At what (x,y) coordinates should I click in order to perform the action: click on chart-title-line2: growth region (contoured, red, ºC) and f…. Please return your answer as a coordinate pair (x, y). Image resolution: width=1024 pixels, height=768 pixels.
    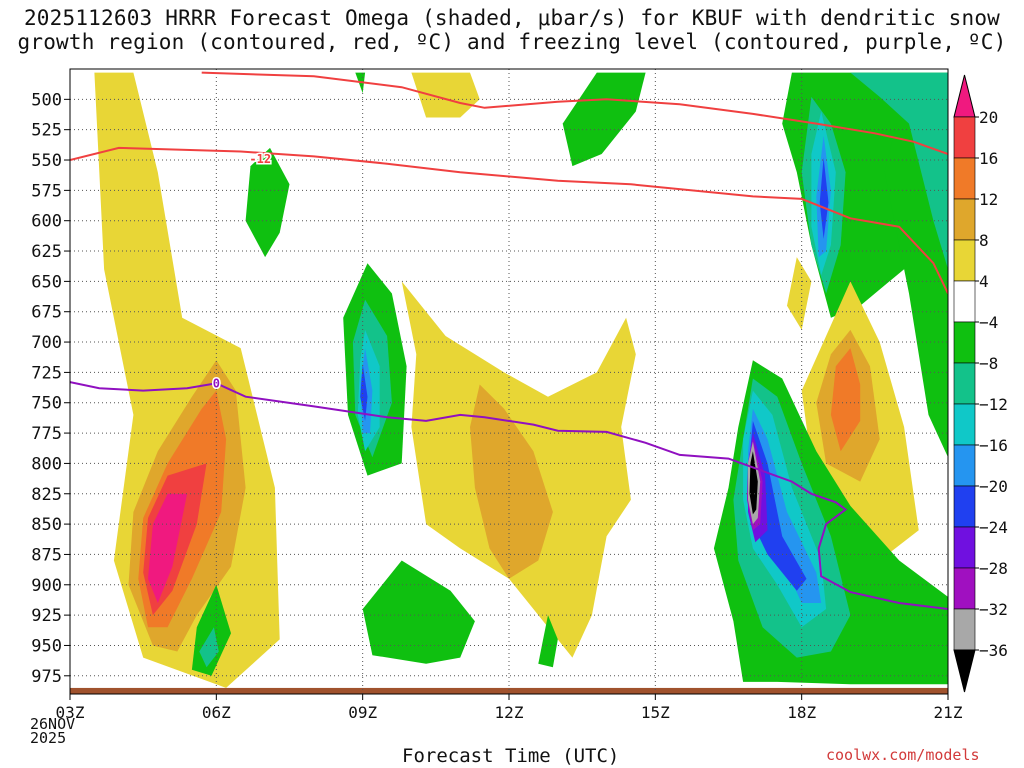
    Looking at the image, I should click on (512, 42).